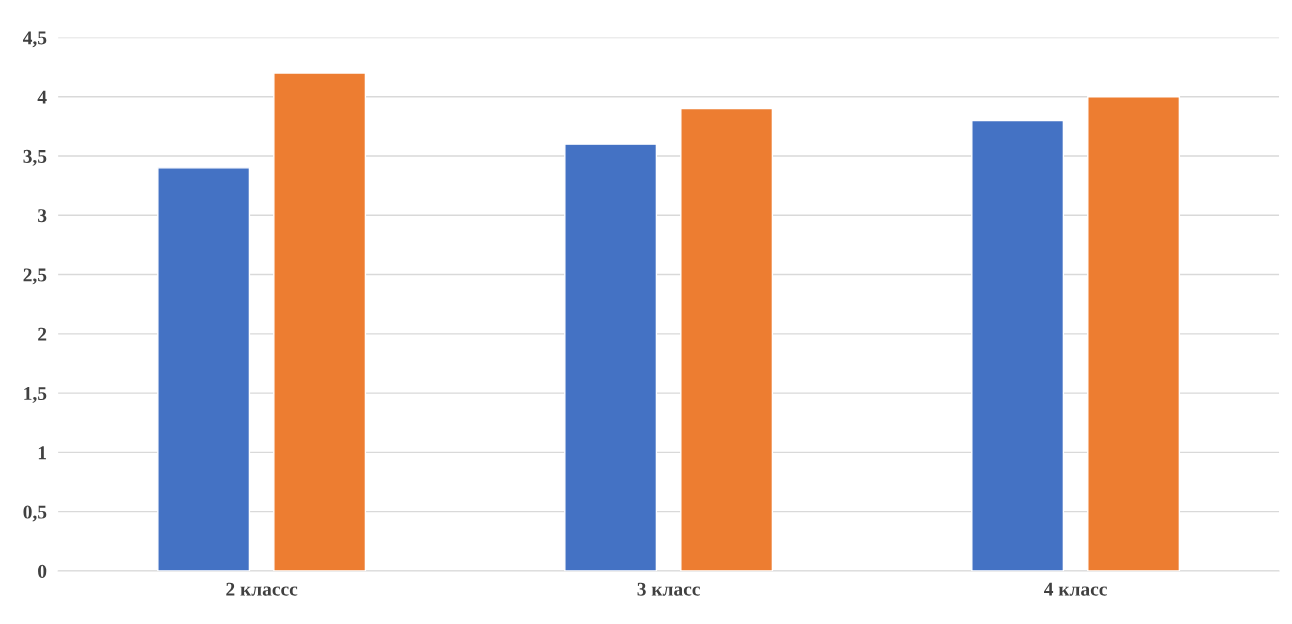 Image resolution: width=1292 pixels, height=624 pixels. Describe the element at coordinates (1075, 589) in the screenshot. I see `x-tick-label: 4 класс` at that location.